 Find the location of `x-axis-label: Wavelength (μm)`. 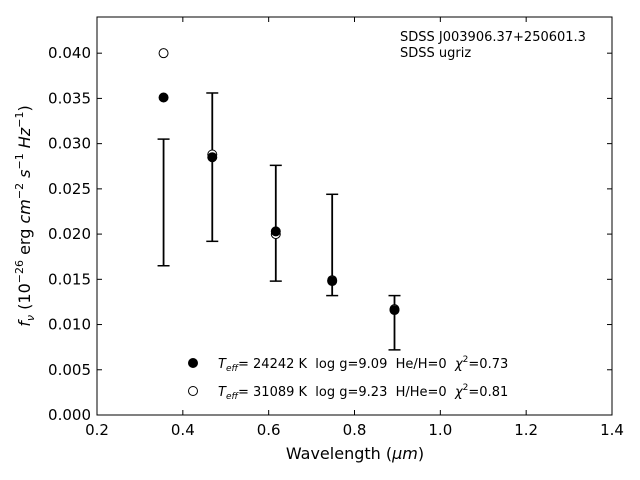

x-axis-label: Wavelength (μm) is located at coordinates (355, 453).